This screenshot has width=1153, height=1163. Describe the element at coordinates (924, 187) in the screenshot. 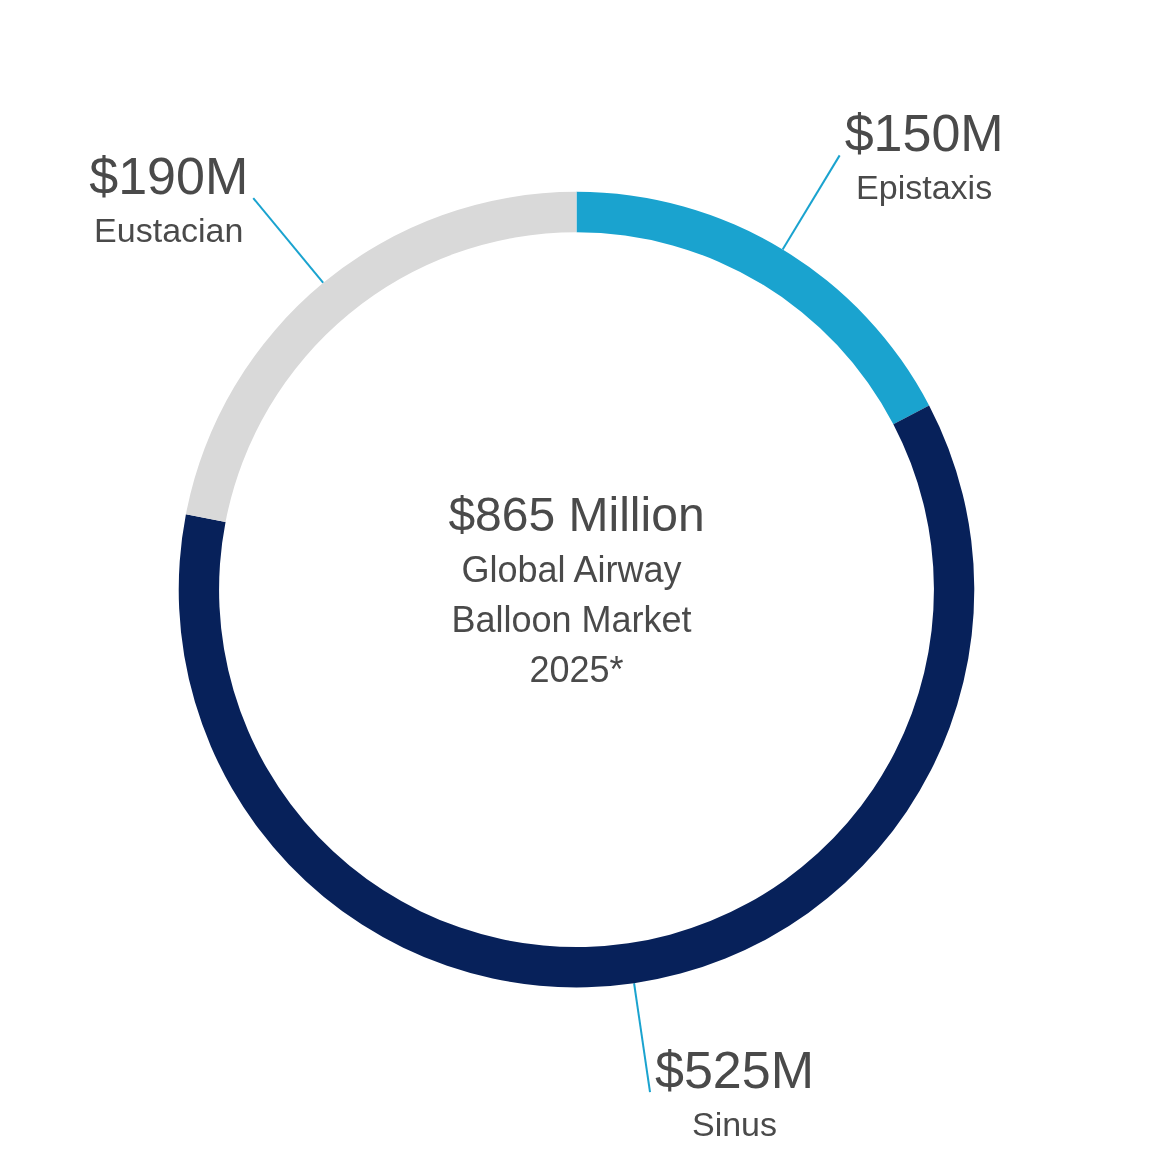

I see `slice-label: Epistaxis` at that location.